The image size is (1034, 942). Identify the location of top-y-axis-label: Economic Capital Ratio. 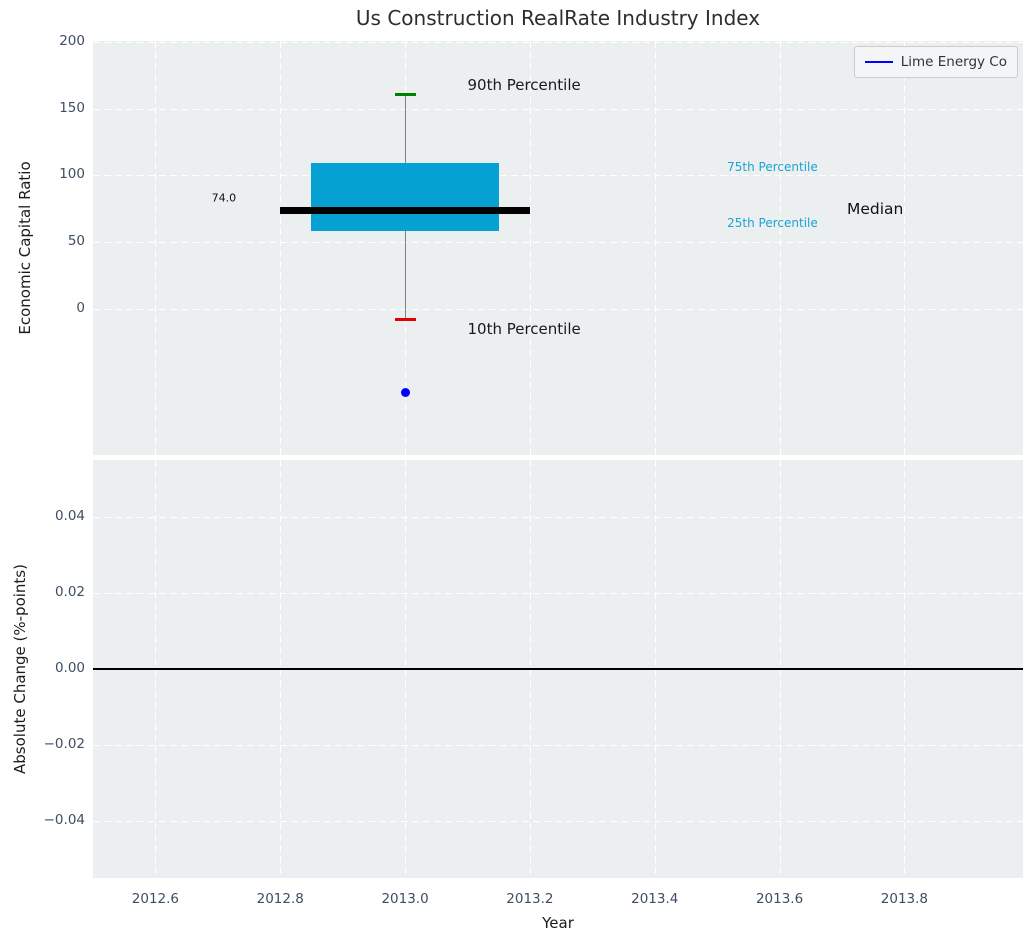
(25, 248).